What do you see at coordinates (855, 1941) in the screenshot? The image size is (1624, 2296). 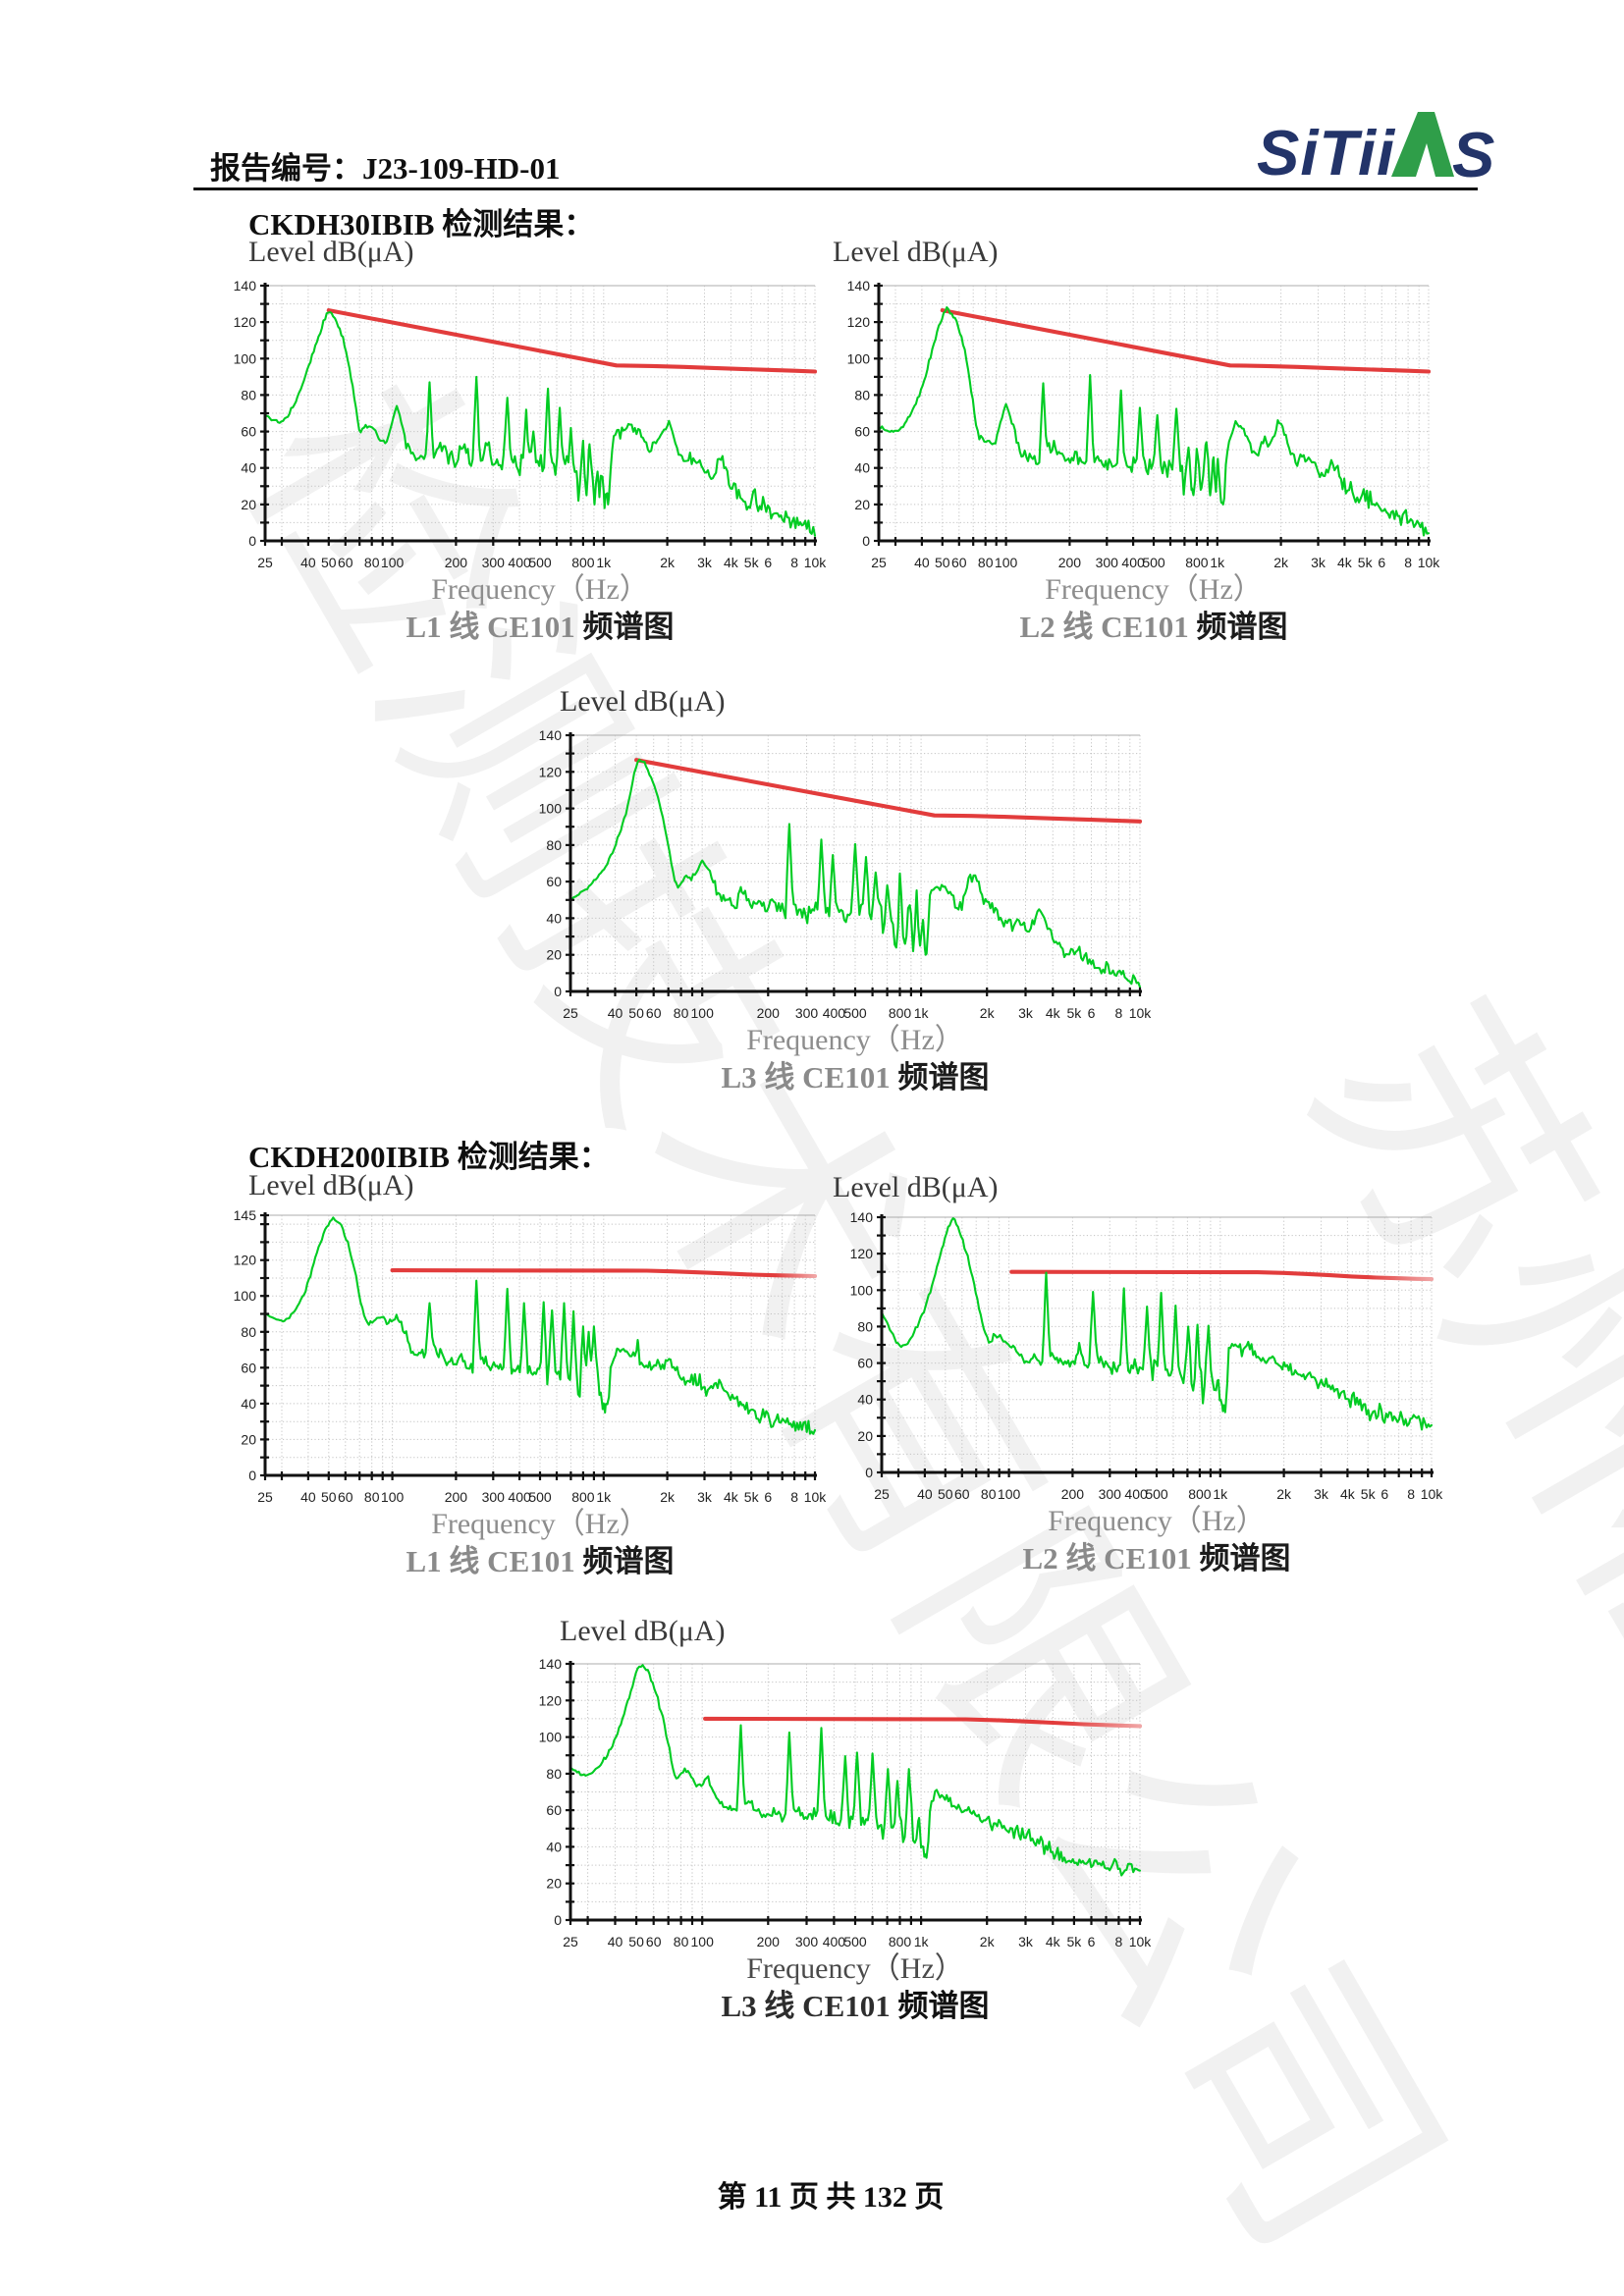 I see `x-tick-label: 500` at bounding box center [855, 1941].